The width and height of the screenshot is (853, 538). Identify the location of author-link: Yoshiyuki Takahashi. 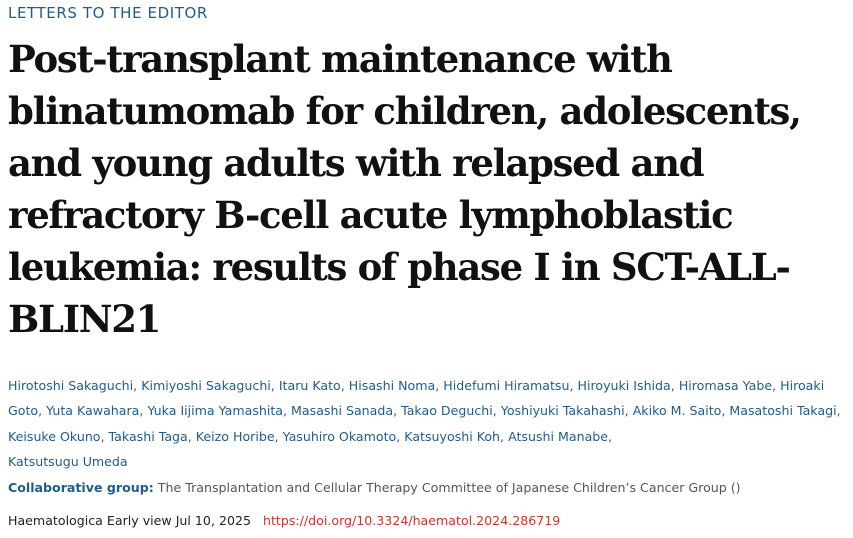
(562, 411).